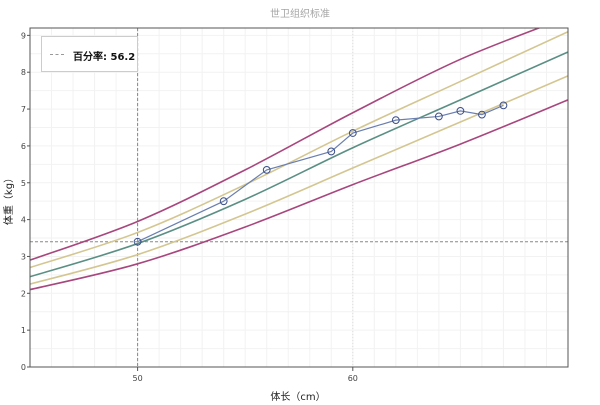  I want to click on chart-title: 世卫组织标准, so click(300, 14).